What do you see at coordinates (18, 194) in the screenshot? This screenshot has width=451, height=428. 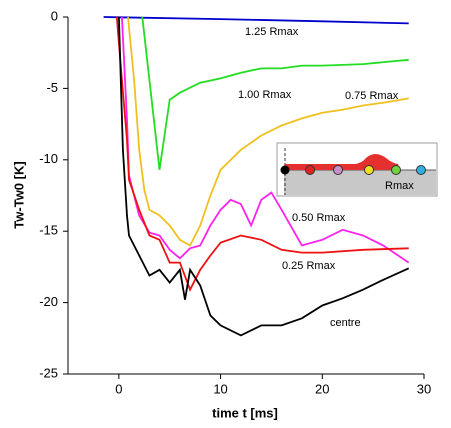 I see `y-axis-title: Tw-Tw0 [K]` at bounding box center [18, 194].